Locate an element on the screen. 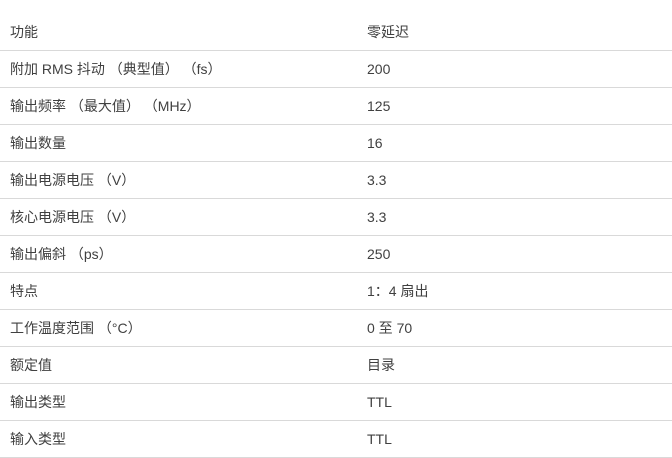 The width and height of the screenshot is (672, 458). spec-value: 200 is located at coordinates (379, 69).